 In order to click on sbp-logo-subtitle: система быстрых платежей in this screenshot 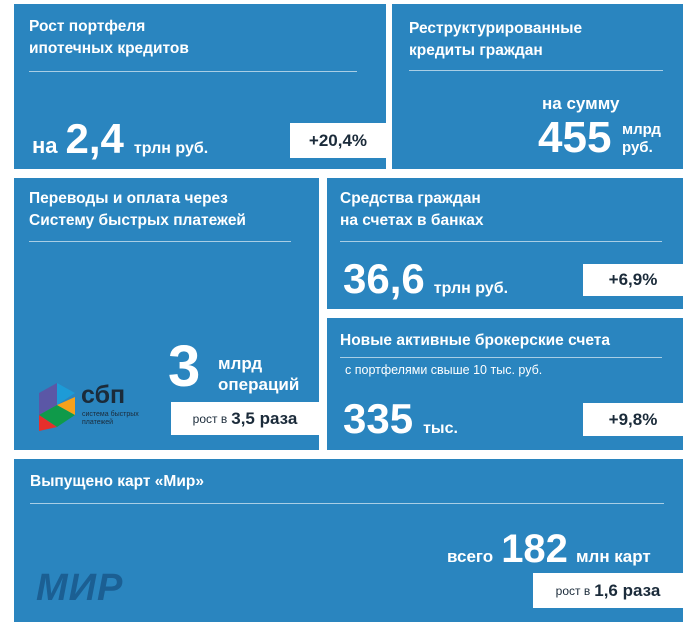, I will do `click(110, 419)`.